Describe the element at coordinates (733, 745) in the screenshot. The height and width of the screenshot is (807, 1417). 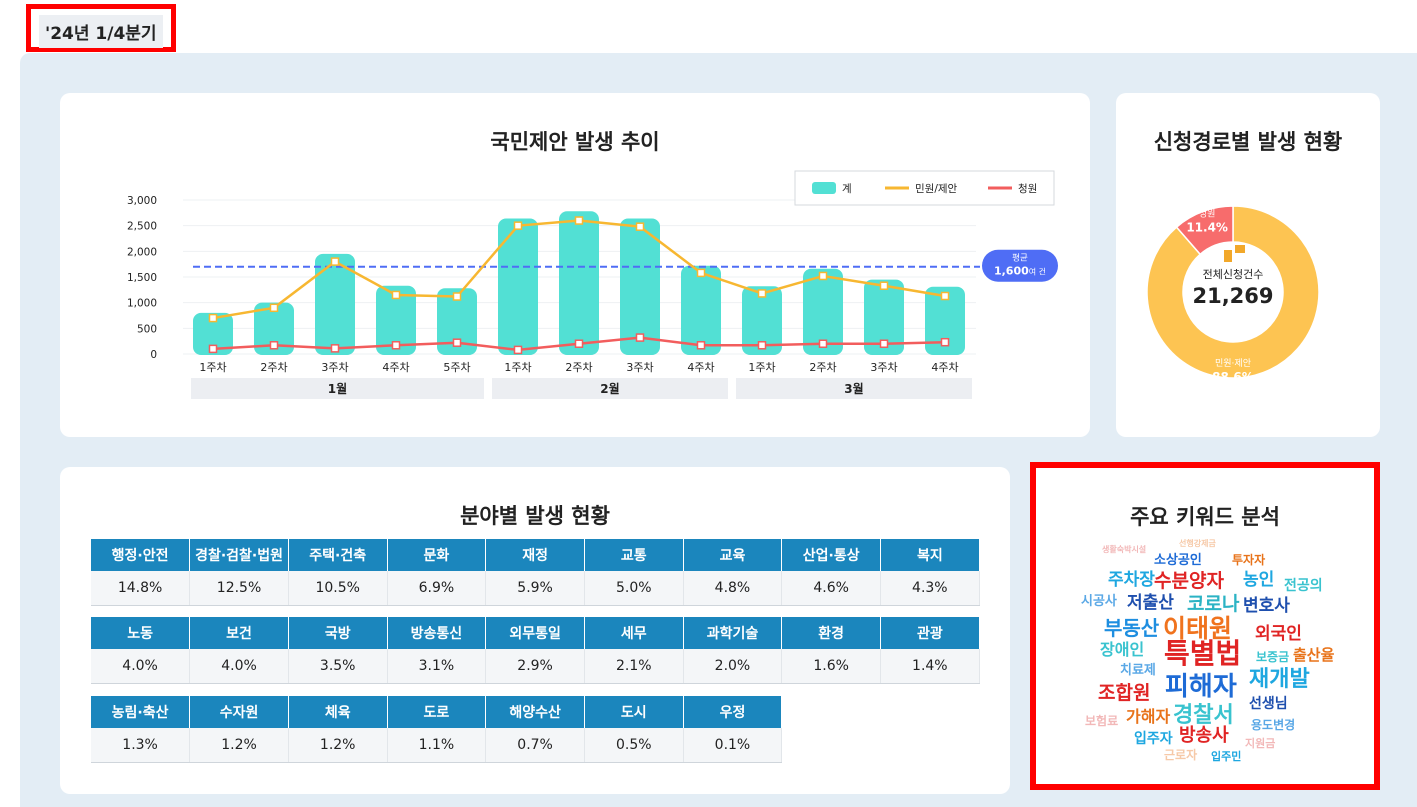
I see `field-value: 0.1%` at that location.